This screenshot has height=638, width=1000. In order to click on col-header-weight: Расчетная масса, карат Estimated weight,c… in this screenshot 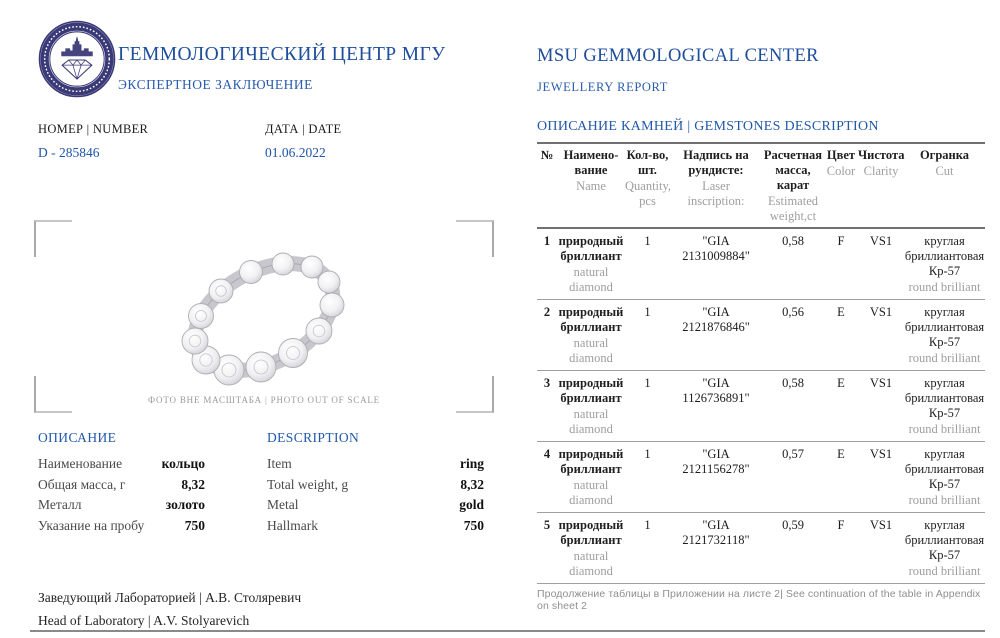, I will do `click(793, 185)`.